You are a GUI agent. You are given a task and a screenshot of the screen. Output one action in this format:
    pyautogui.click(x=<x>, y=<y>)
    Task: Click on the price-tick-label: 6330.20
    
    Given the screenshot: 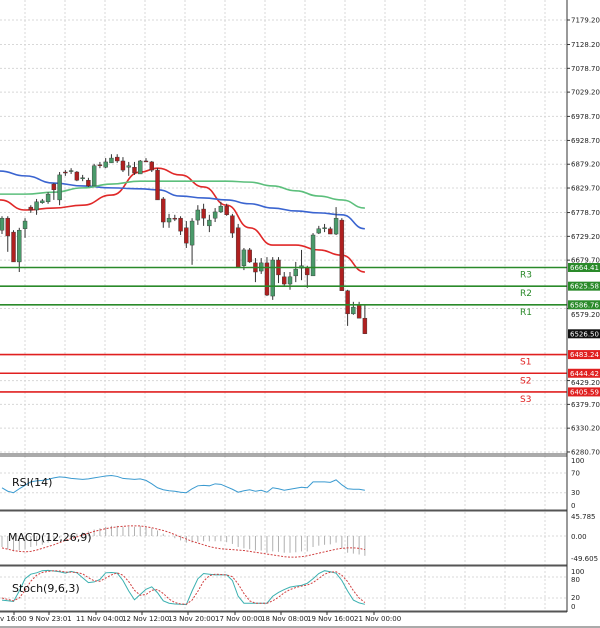 What is the action you would take?
    pyautogui.click(x=585, y=429)
    